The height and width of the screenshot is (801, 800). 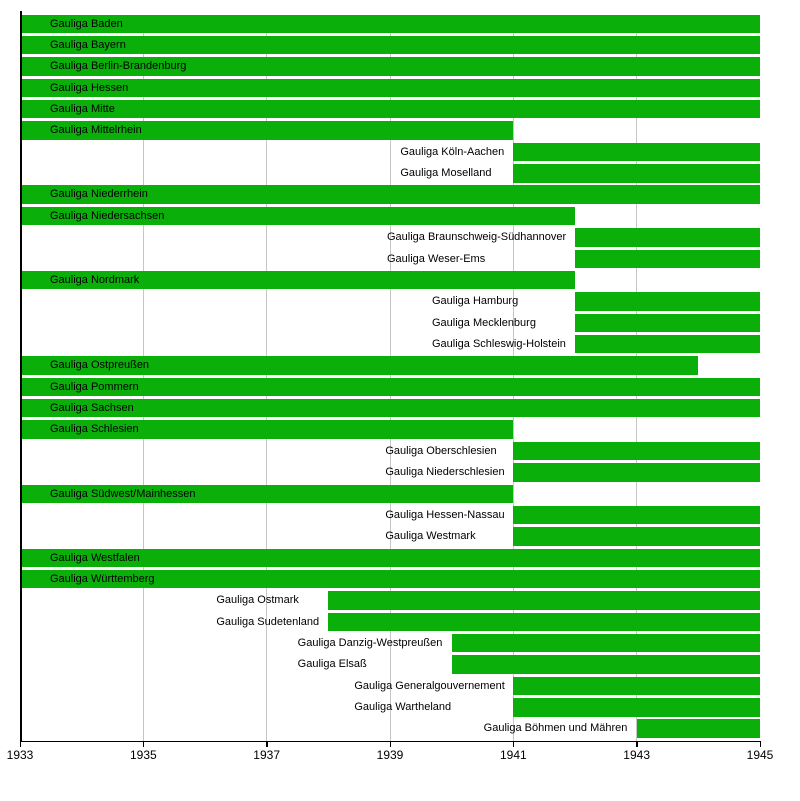 What do you see at coordinates (484, 322) in the screenshot?
I see `bar-label: Gauliga Mecklenburg` at bounding box center [484, 322].